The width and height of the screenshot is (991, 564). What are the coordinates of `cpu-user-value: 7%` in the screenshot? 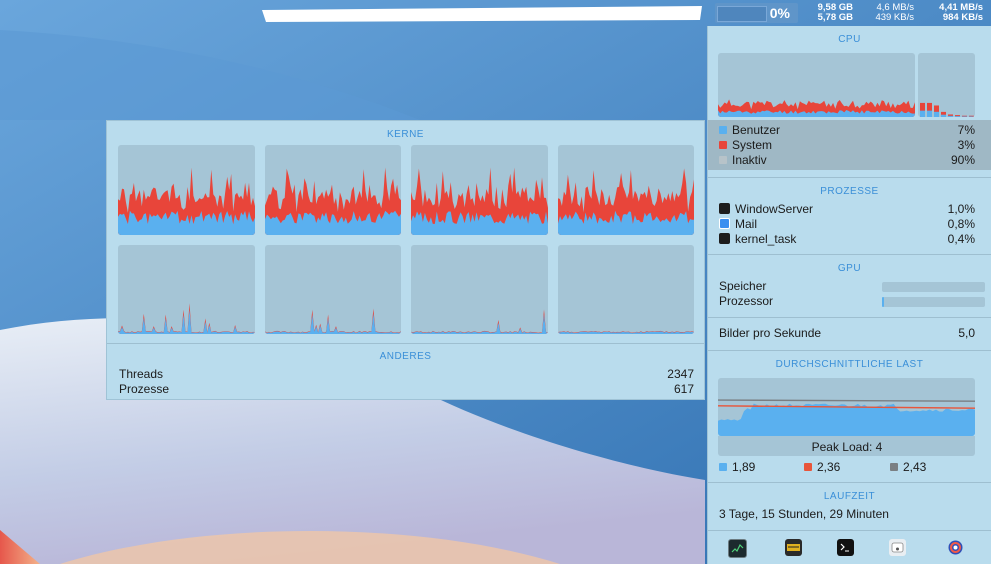 It's located at (966, 130).